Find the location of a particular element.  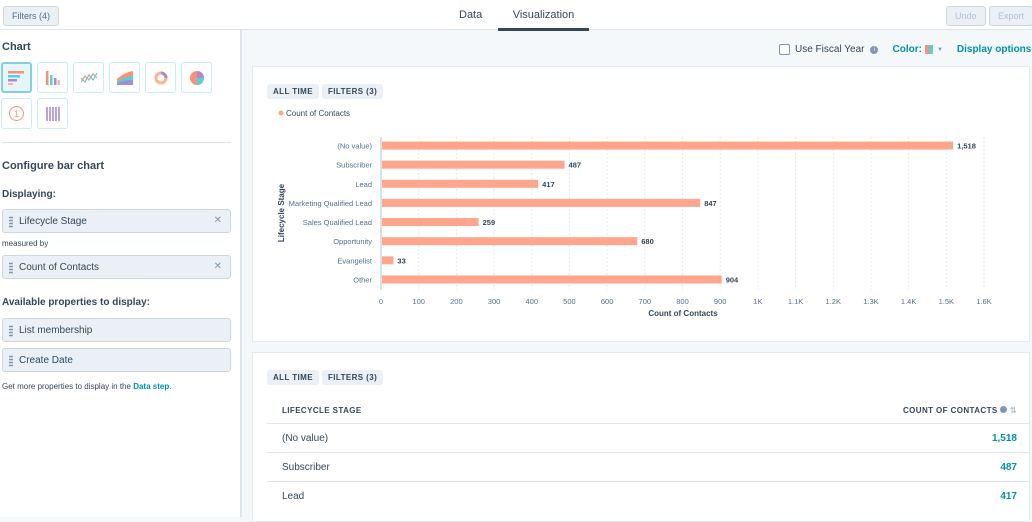

y-tick-label: Sales Qualified Lead is located at coordinates (337, 222).